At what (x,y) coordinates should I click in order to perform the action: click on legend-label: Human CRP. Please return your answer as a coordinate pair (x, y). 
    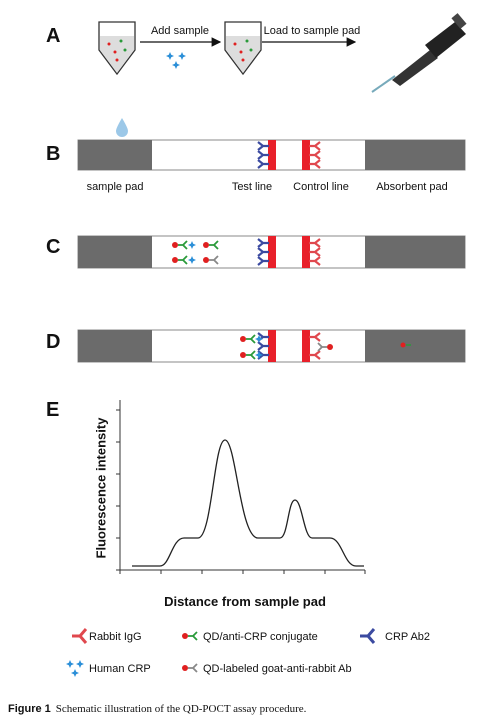
    Looking at the image, I should click on (120, 669).